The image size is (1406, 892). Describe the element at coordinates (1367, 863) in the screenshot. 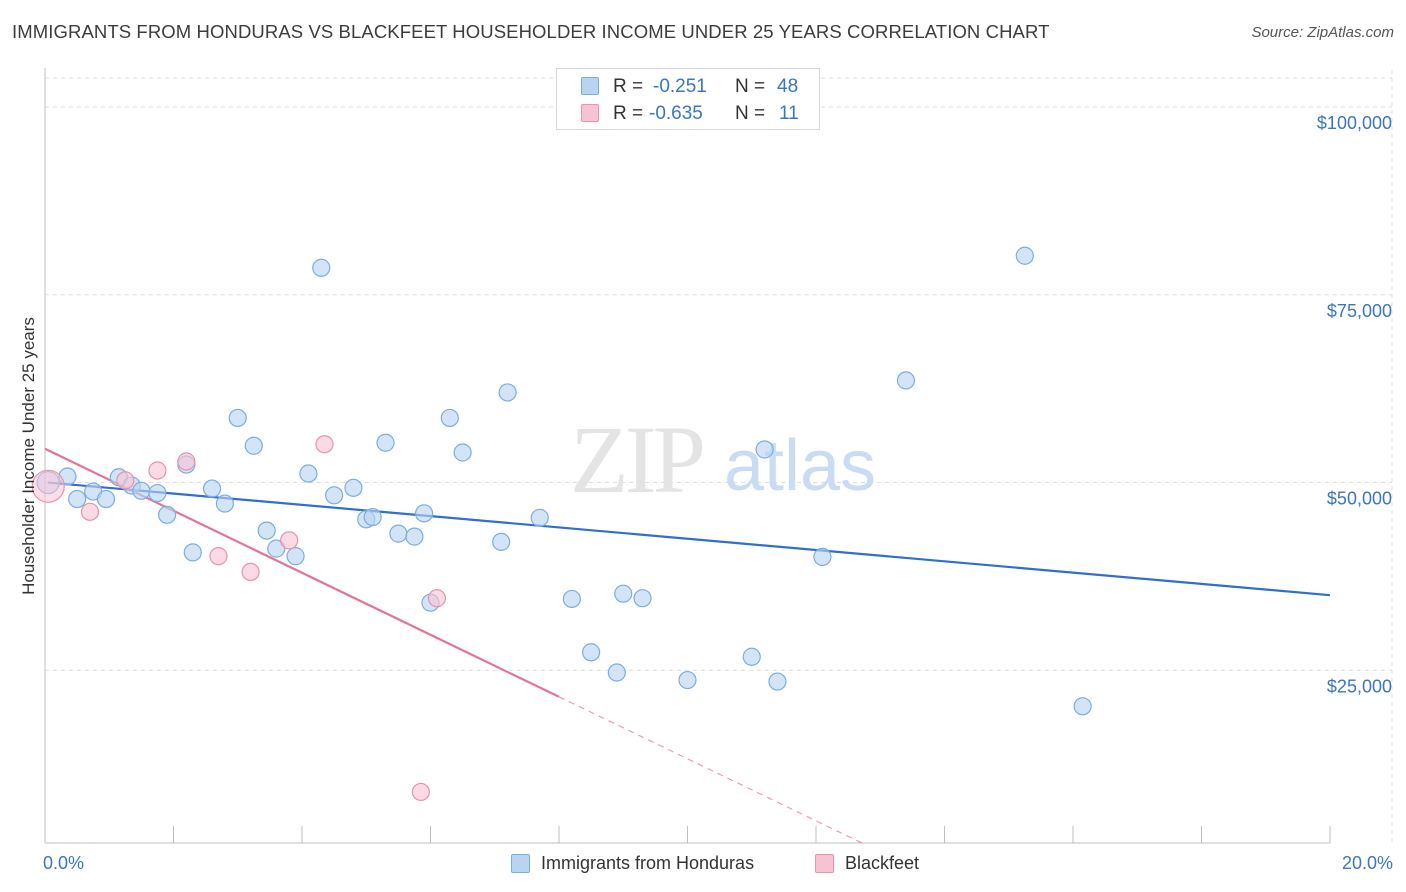

I see `x-tick-label-max: 20.0%` at that location.